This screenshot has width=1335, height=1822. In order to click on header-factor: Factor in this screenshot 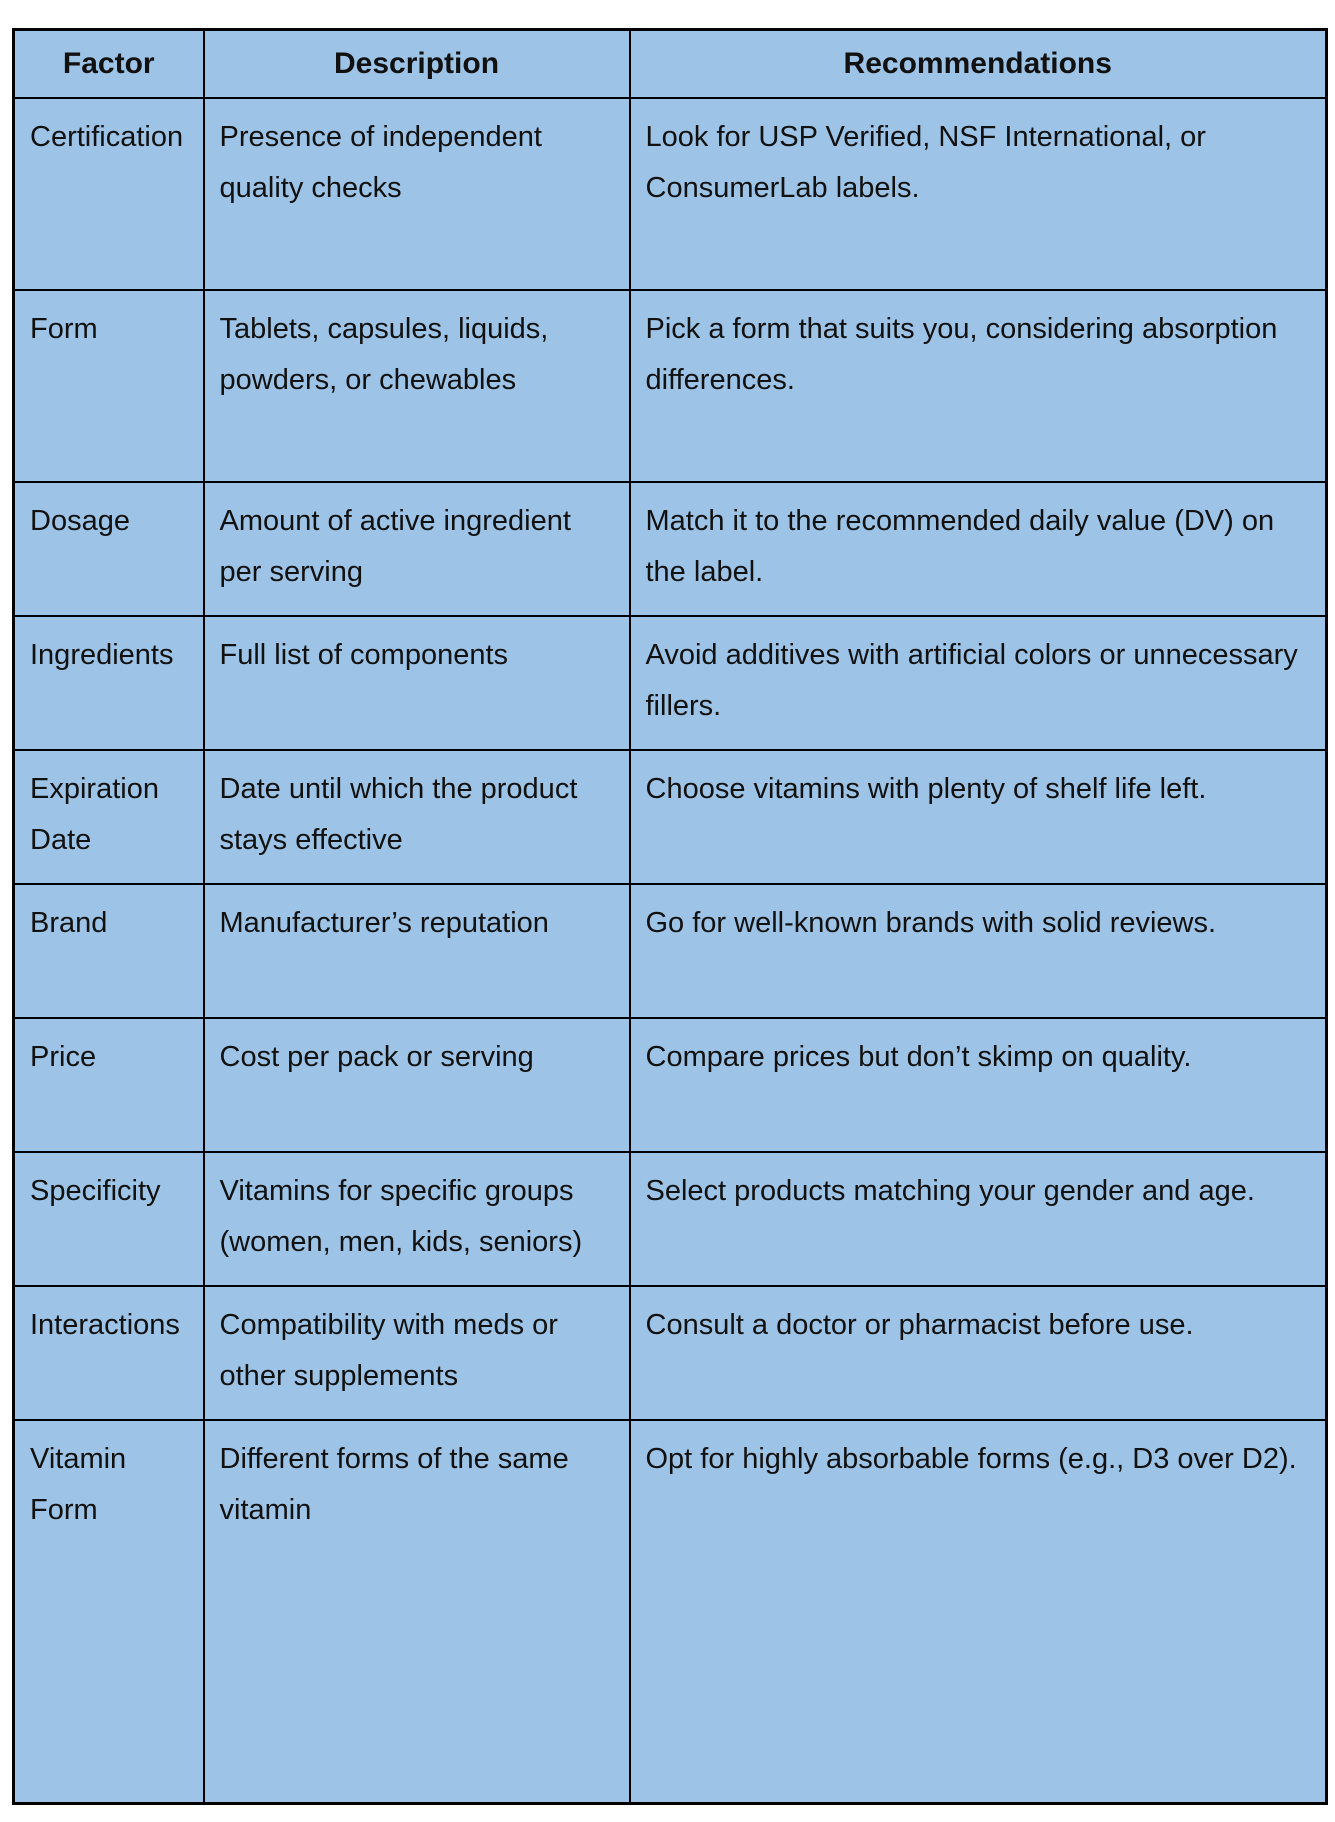, I will do `click(108, 63)`.